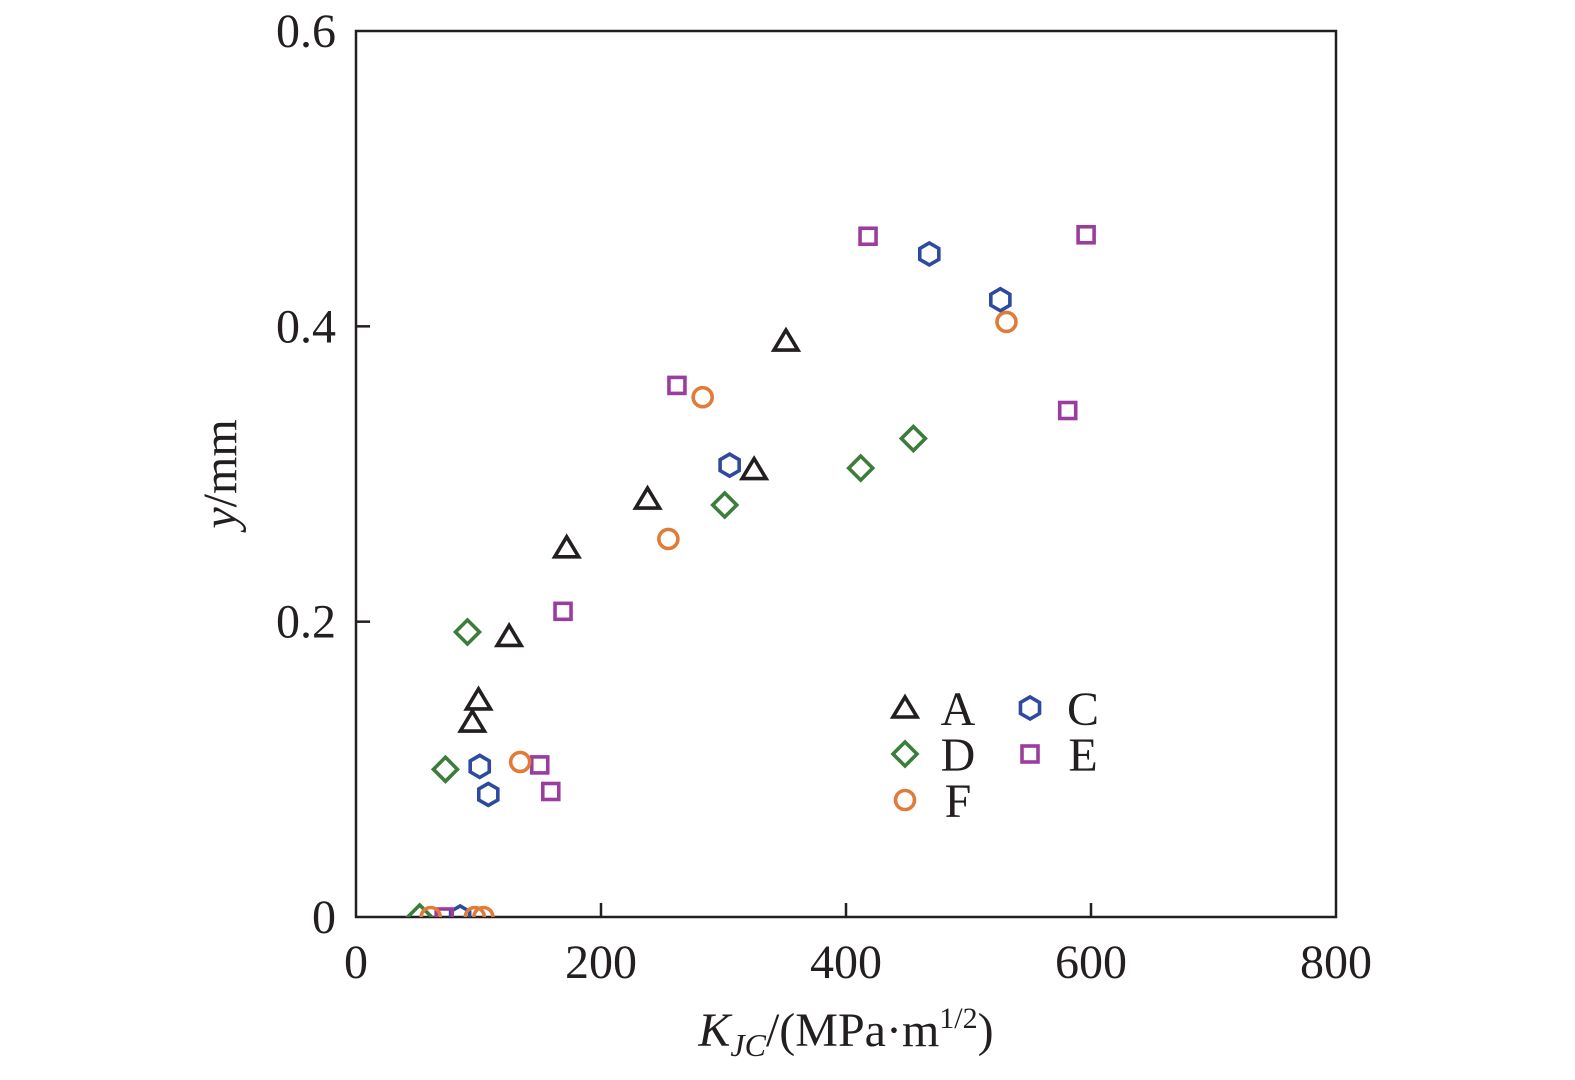  What do you see at coordinates (1082, 755) in the screenshot?
I see `legend-label-E: E` at bounding box center [1082, 755].